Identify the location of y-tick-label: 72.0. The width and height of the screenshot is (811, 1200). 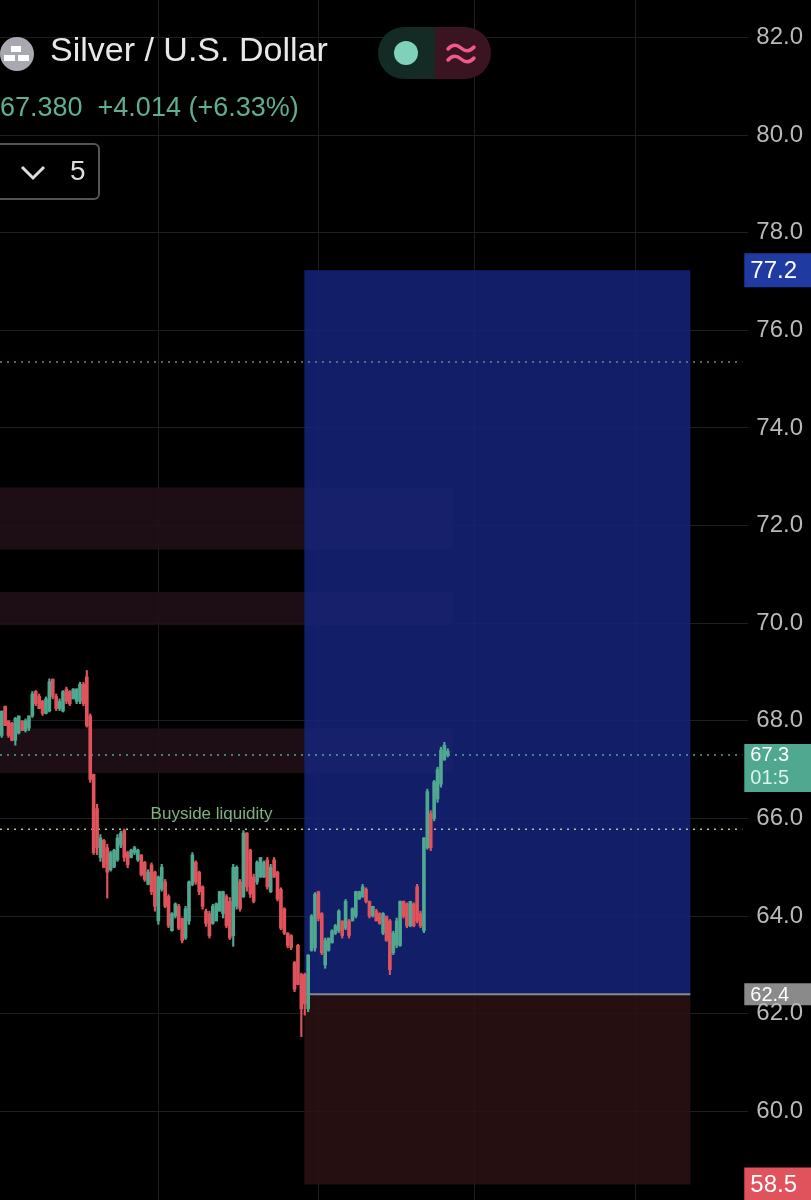
(780, 524).